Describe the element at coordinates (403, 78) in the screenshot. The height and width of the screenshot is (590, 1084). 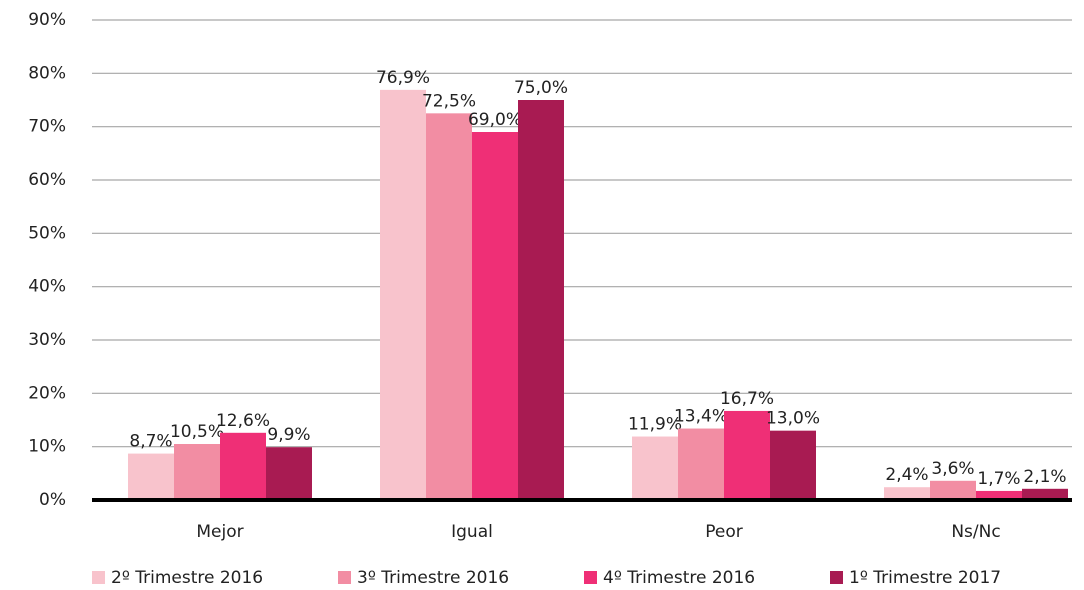
I see `data-label: 76,9%` at that location.